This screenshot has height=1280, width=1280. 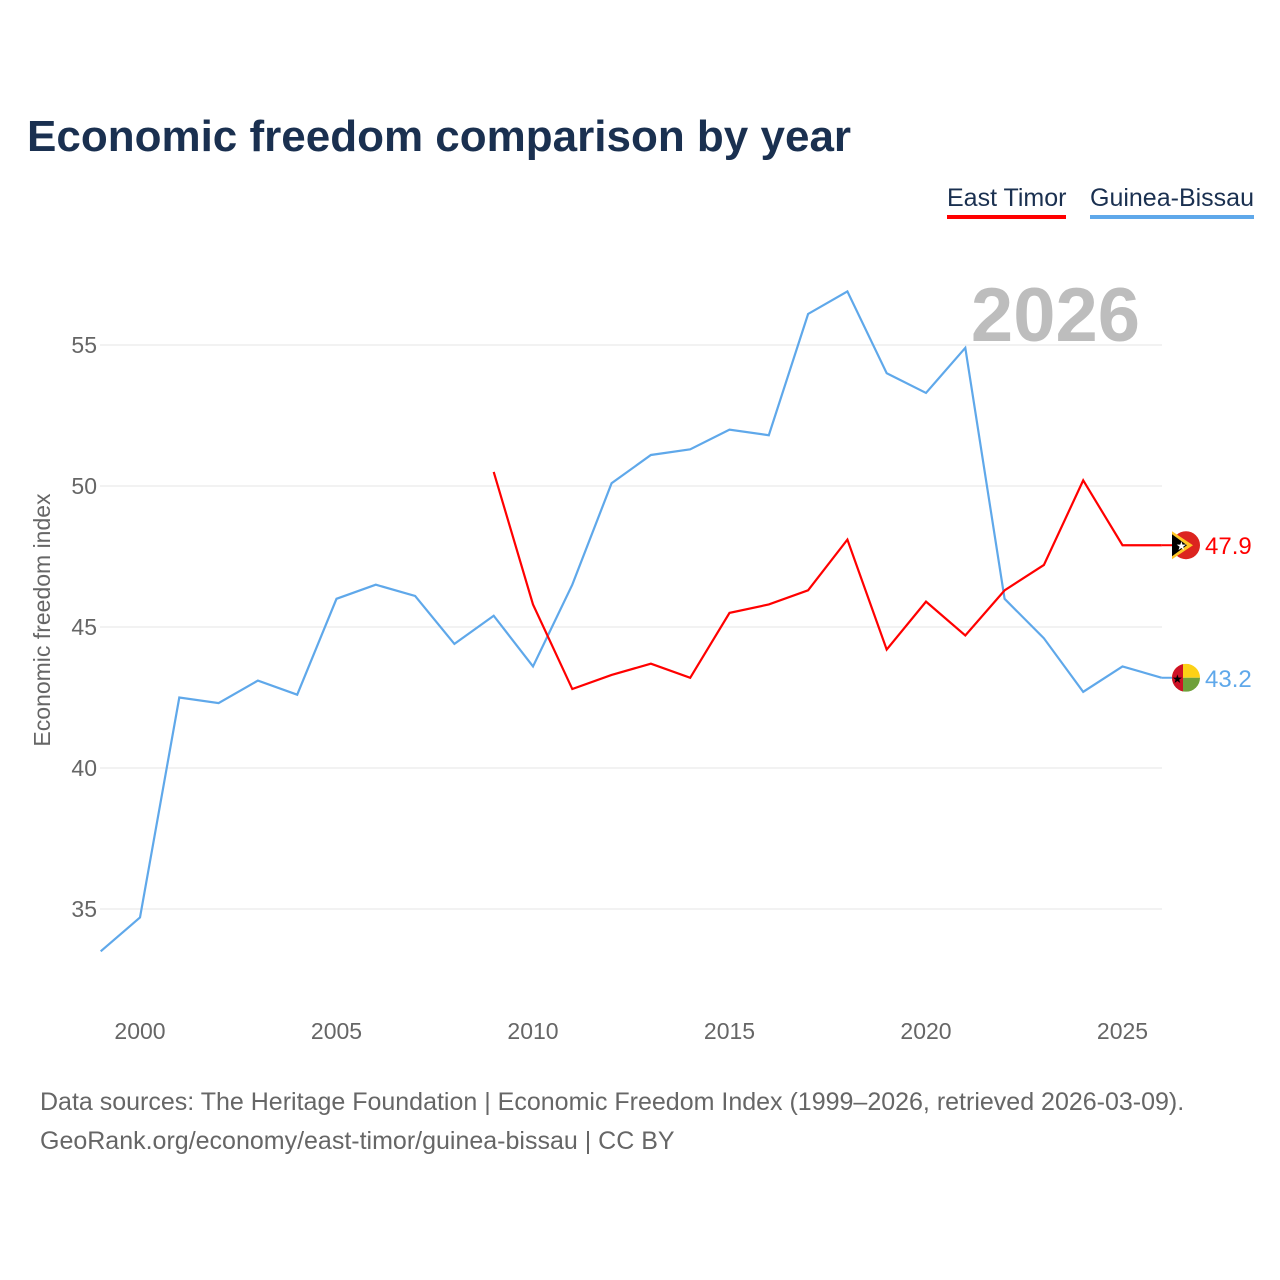 I want to click on y-tick-label: 35, so click(x=84, y=909).